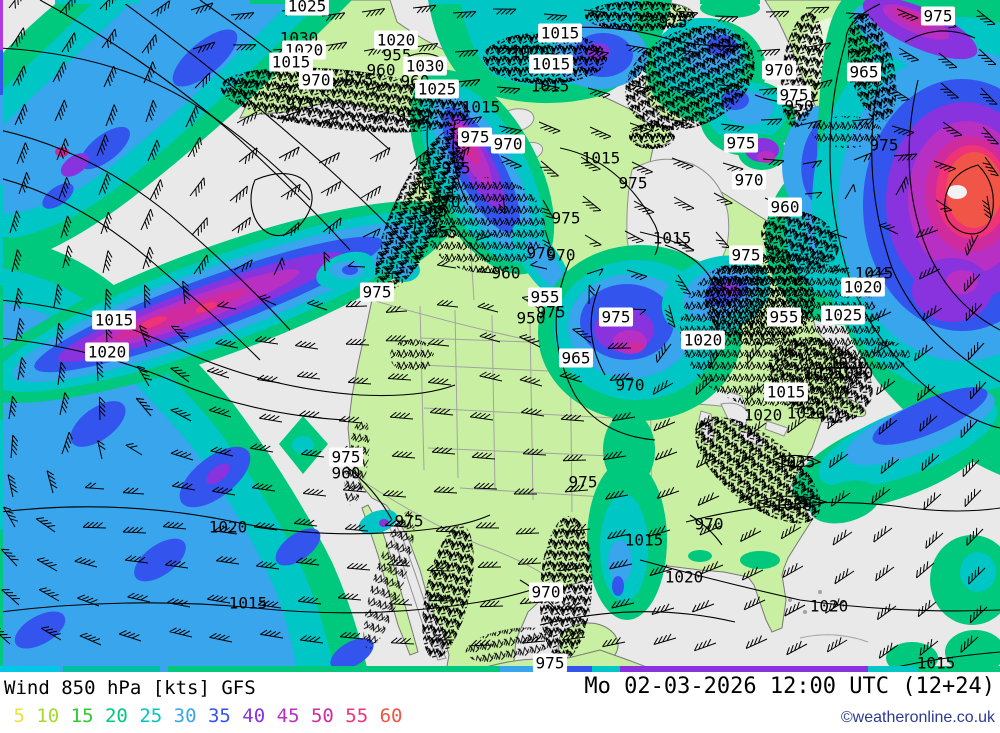 This screenshot has height=733, width=1000. I want to click on legend-value-45: 45, so click(282, 716).